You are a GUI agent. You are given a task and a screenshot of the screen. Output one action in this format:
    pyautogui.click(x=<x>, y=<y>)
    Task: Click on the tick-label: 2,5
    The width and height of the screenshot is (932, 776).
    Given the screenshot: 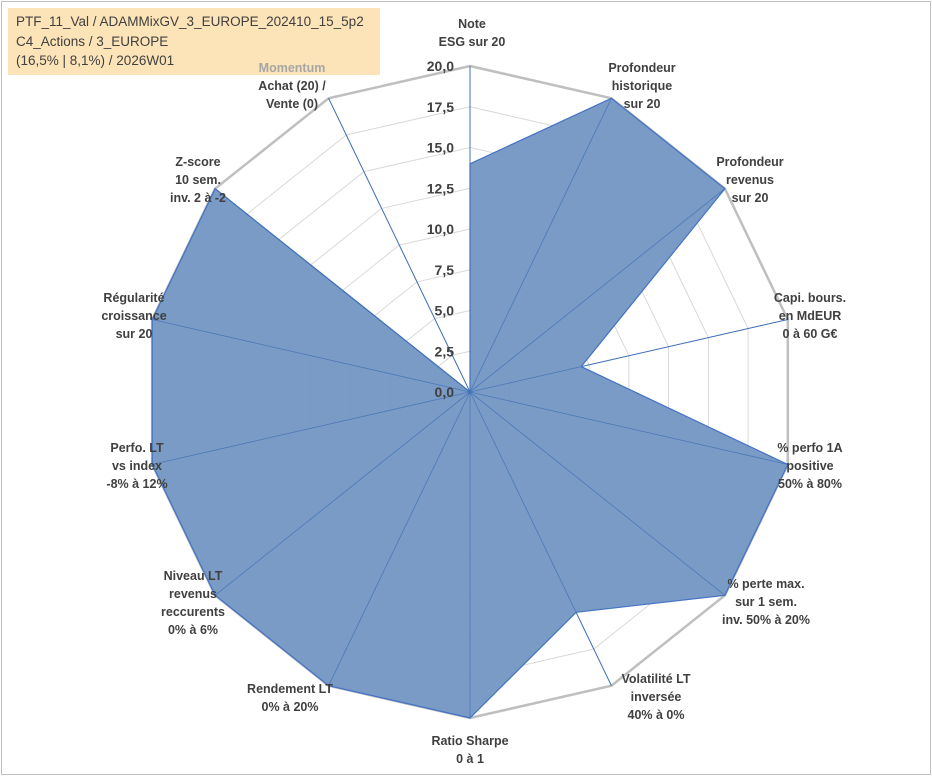 What is the action you would take?
    pyautogui.click(x=445, y=351)
    